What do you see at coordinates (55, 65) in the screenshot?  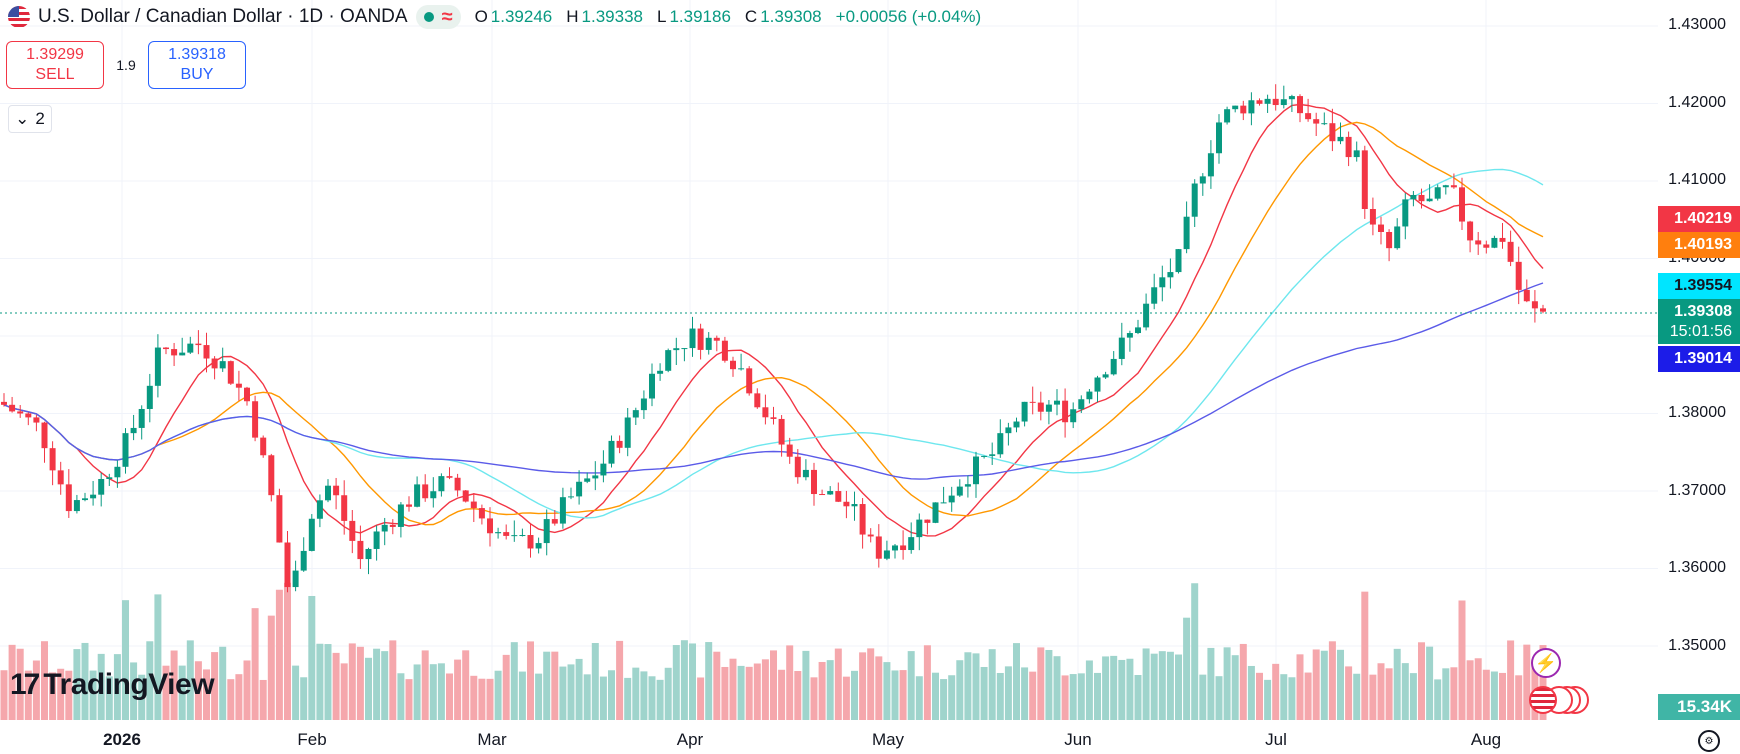 I see `sell-button: 1.39299 SELL` at bounding box center [55, 65].